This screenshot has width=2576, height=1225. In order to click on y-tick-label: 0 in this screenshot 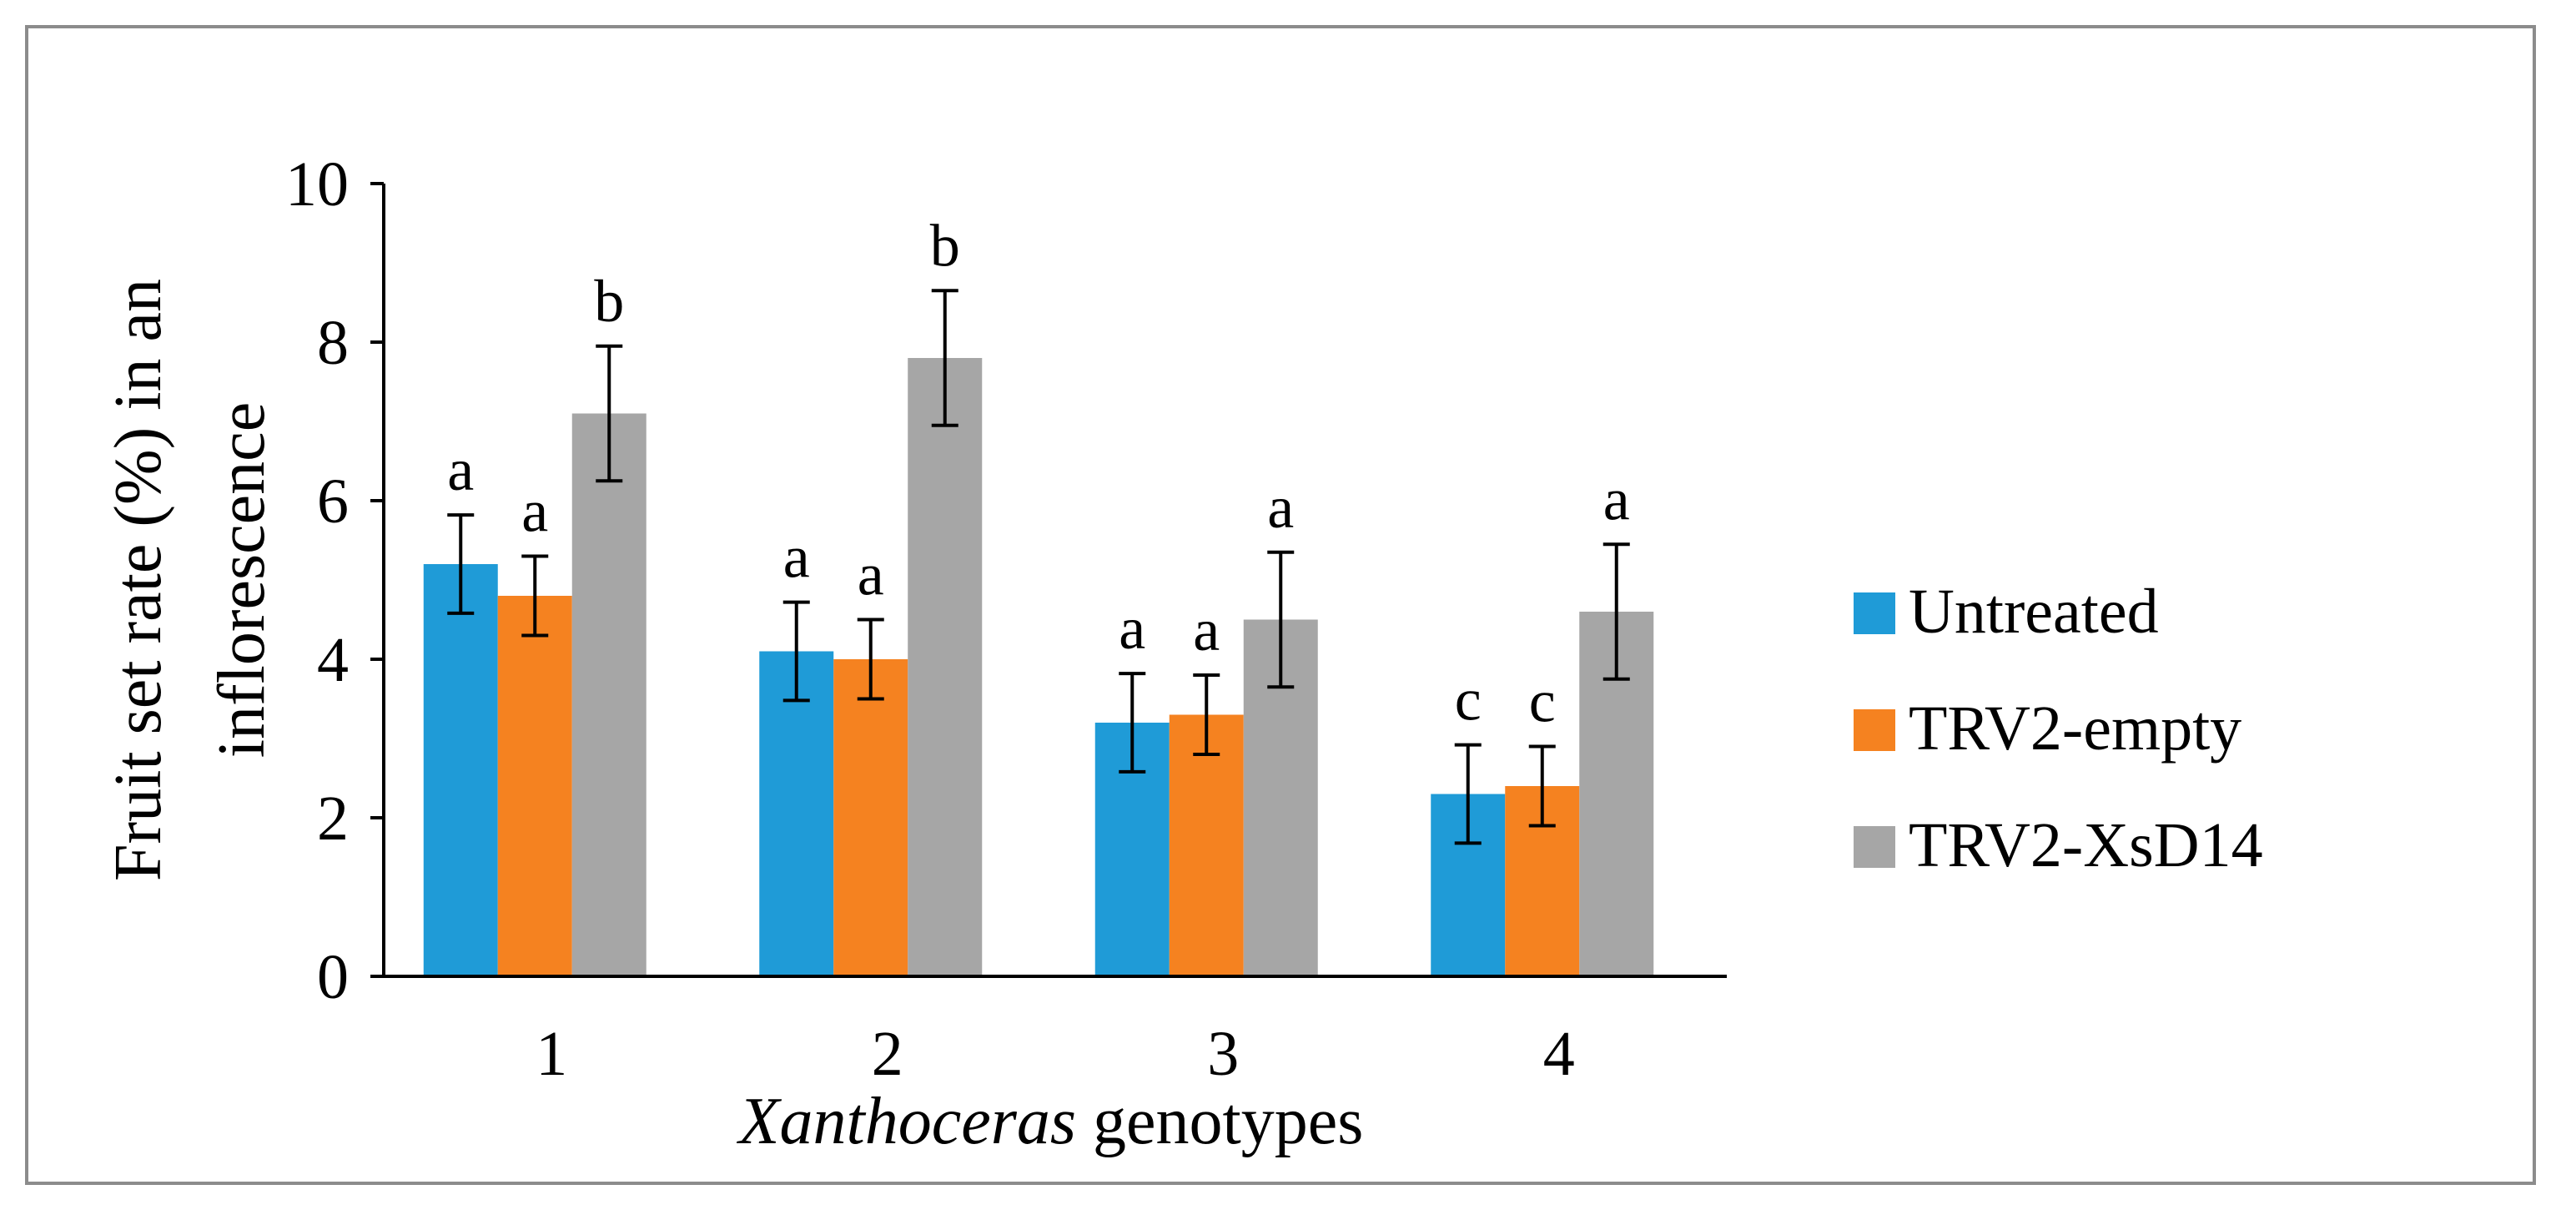, I will do `click(333, 977)`.